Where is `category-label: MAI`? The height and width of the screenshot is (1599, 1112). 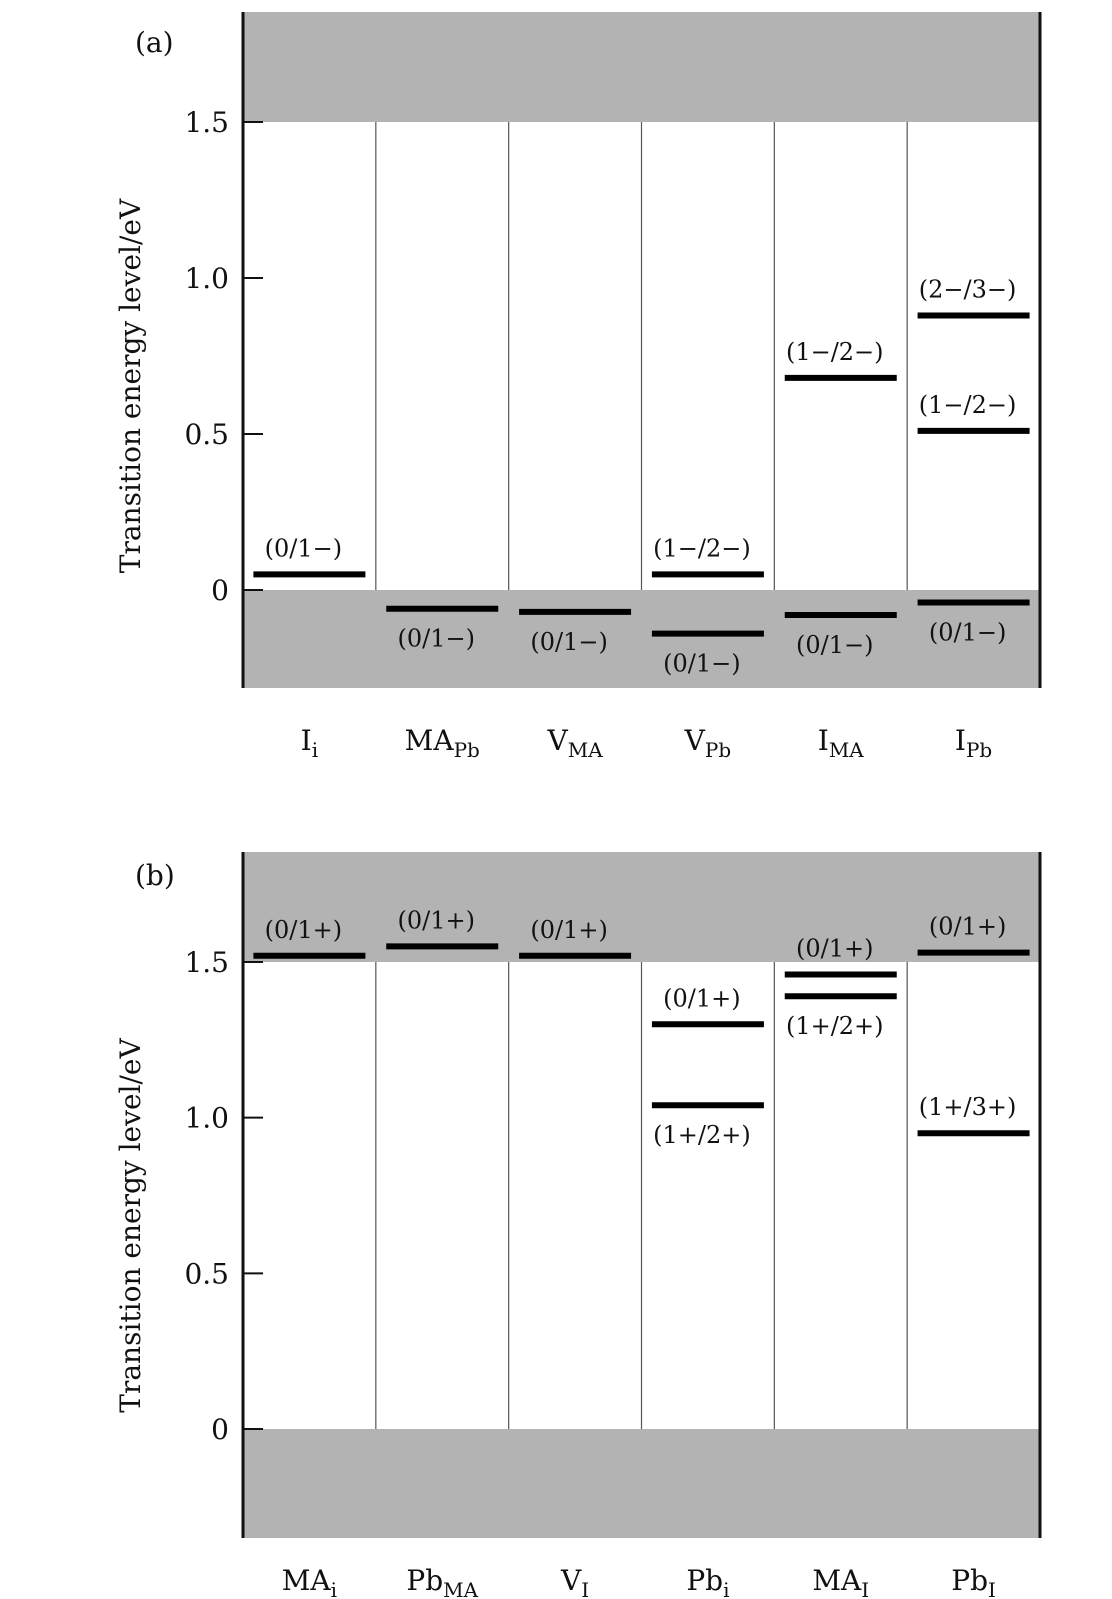
category-label: MAI is located at coordinates (840, 1581).